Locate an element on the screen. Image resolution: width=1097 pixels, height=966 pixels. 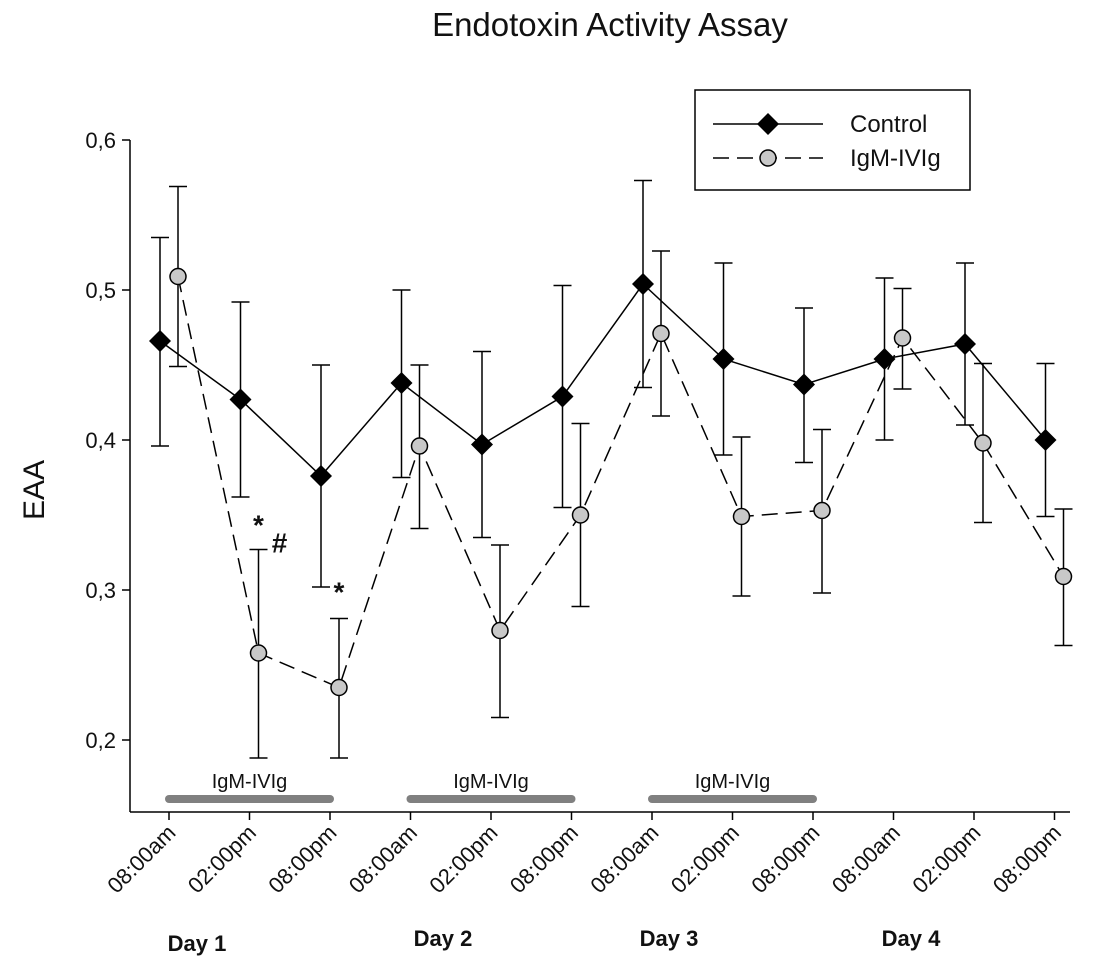
legend-marker-control is located at coordinates (768, 124).